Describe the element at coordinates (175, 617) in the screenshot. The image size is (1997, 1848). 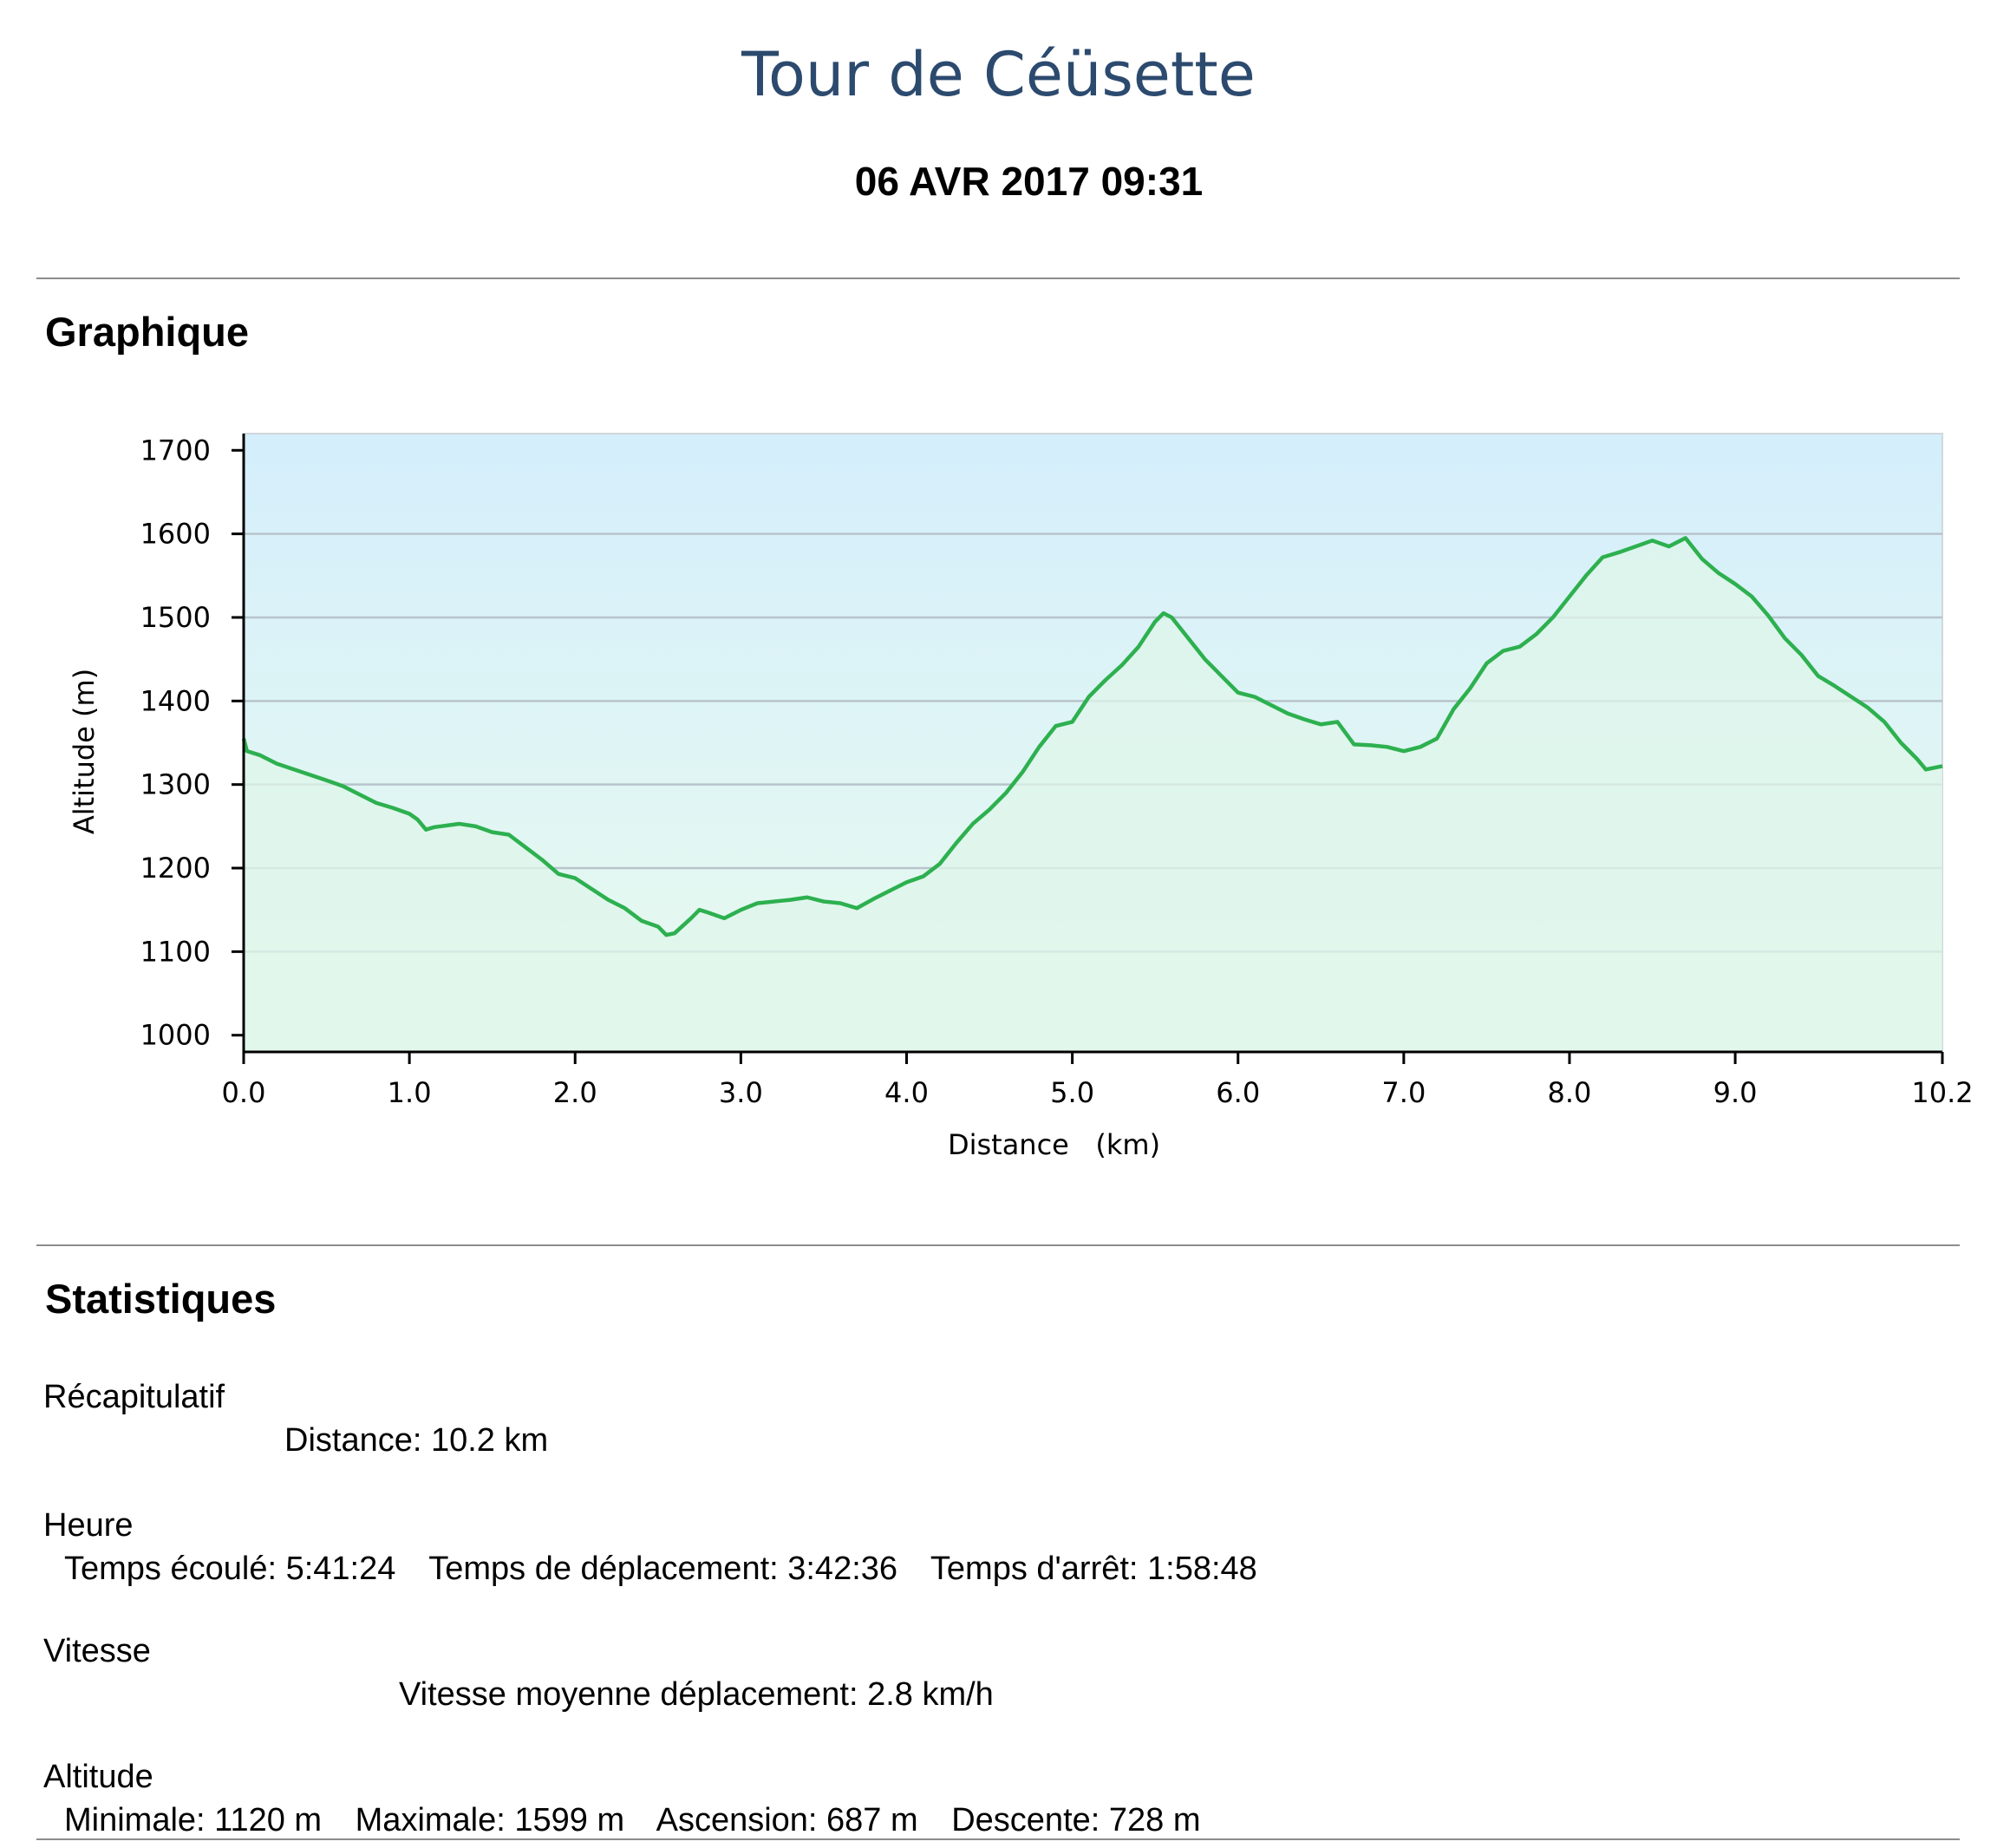
I see `y-tick-label-1500: 1500` at that location.